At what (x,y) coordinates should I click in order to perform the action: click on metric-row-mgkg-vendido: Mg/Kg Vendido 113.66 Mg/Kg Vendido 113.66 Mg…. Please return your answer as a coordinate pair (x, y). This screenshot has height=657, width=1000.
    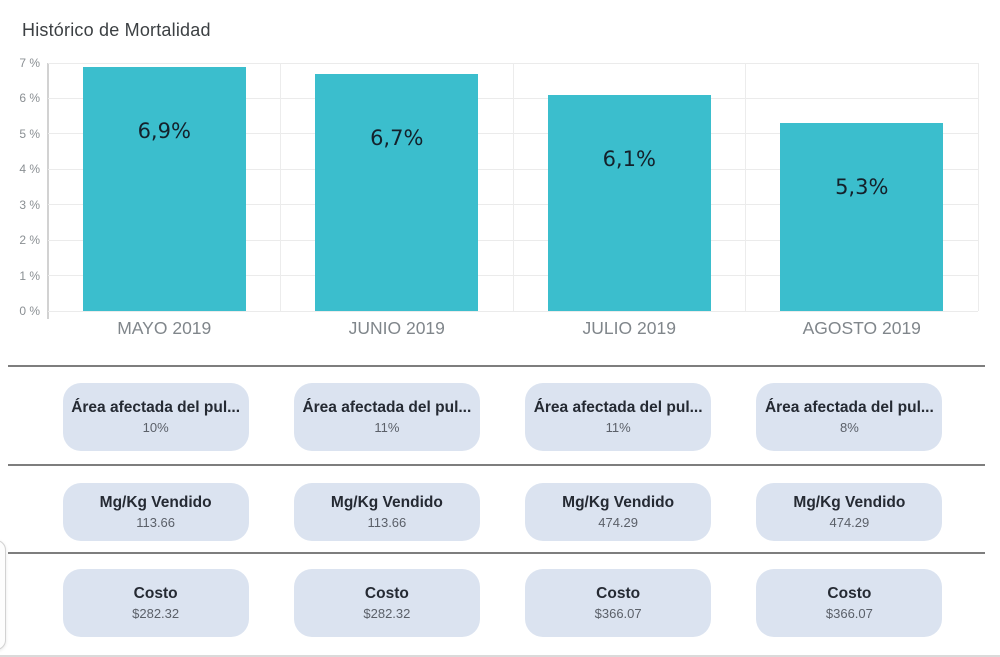
    Looking at the image, I should click on (502, 512).